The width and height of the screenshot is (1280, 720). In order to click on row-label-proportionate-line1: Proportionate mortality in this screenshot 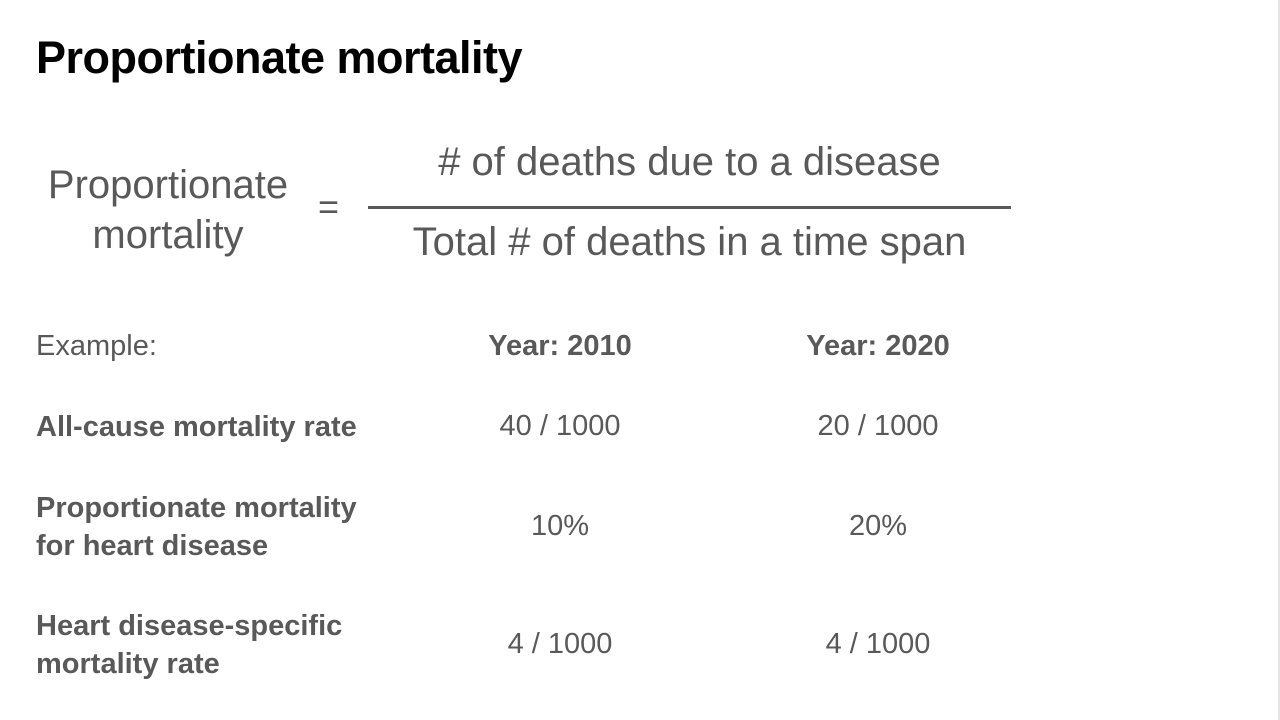, I will do `click(196, 508)`.